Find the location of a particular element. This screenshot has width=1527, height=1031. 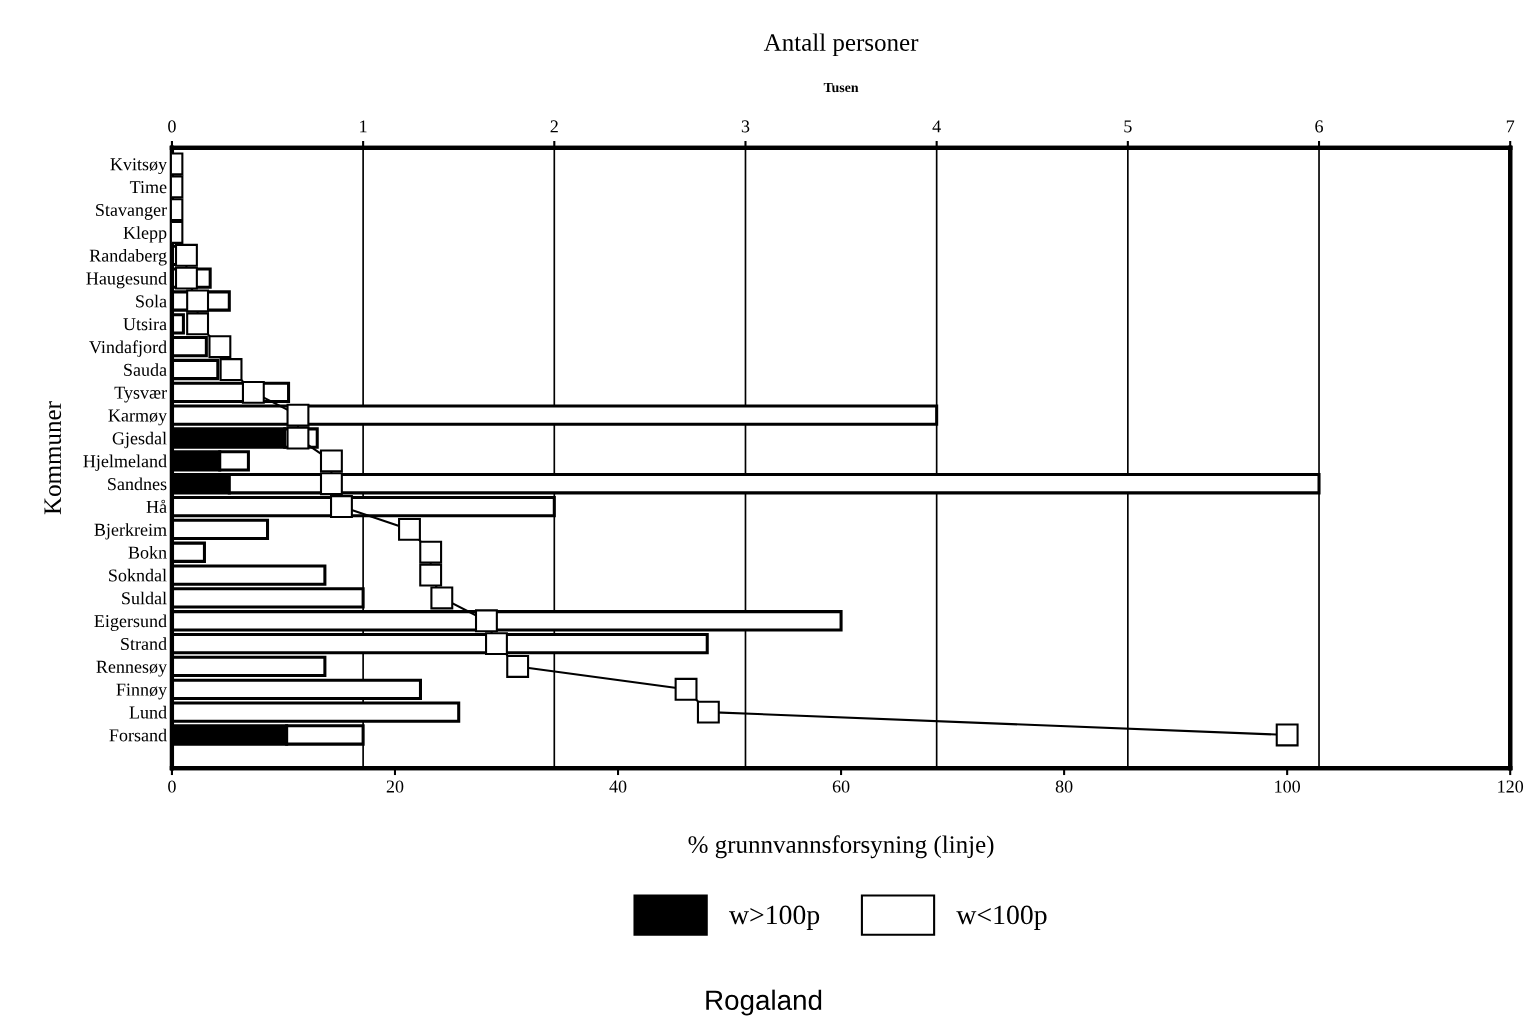

text: Rogaland is located at coordinates (764, 1002).